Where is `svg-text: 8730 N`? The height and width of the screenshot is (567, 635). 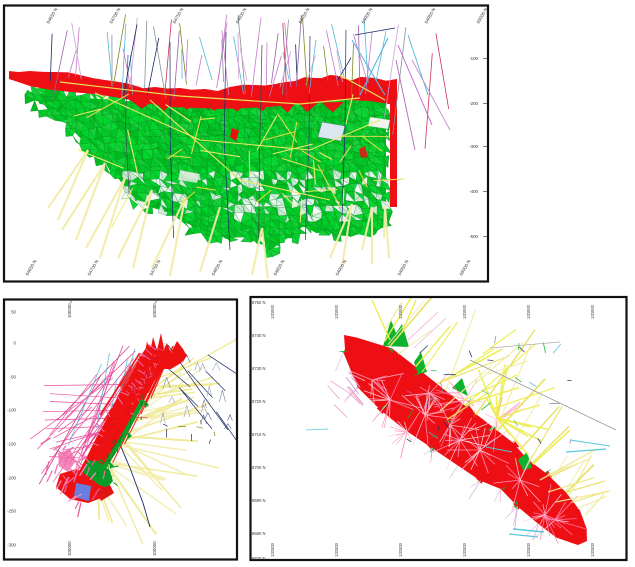
svg-text: 8730 N is located at coordinates (259, 368).